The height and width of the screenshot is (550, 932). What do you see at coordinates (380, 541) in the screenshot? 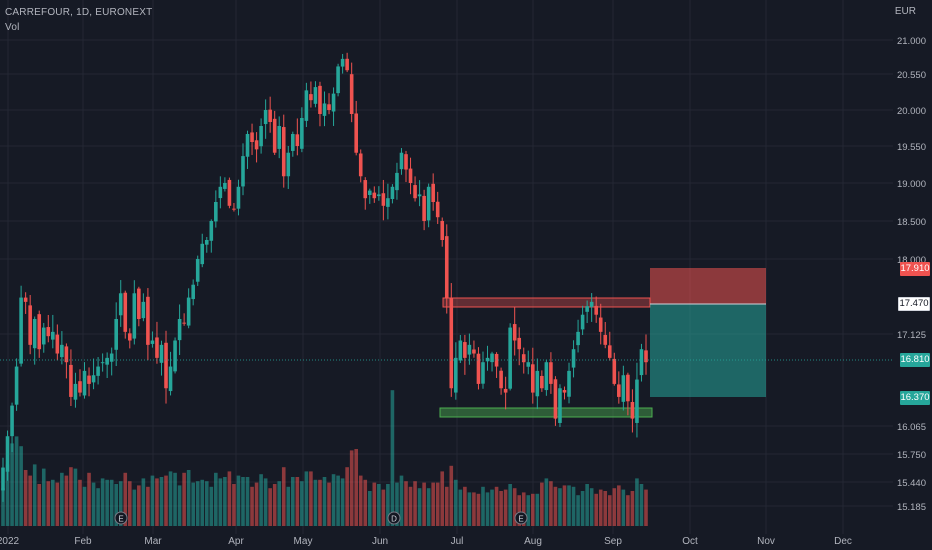
I see `time-tick-label: Jun` at bounding box center [380, 541].